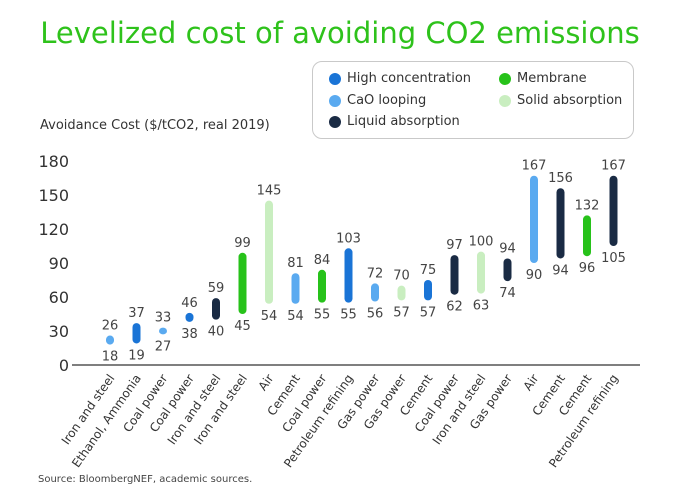 This screenshot has height=500, width=680. Describe the element at coordinates (560, 178) in the screenshot. I see `high-value-label: 156` at that location.